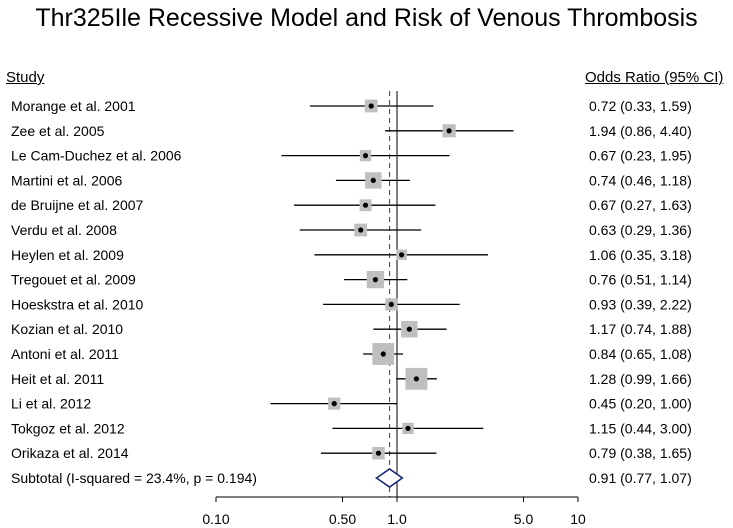  I want to click on study-label: Kozian et al. 2010, so click(67, 329).